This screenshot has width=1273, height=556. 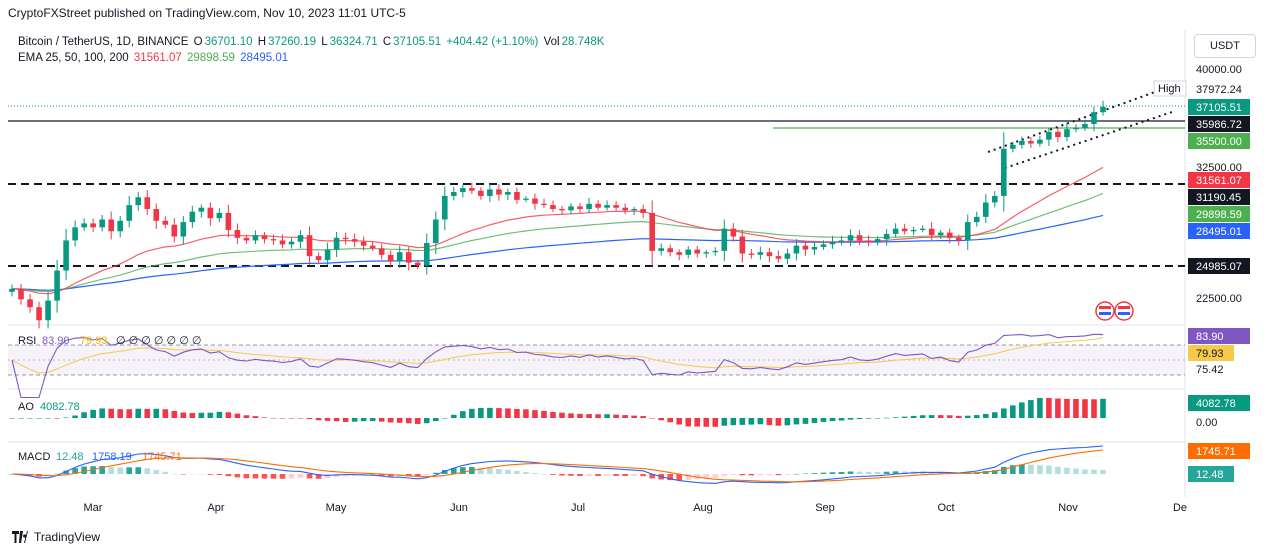 What do you see at coordinates (459, 508) in the screenshot?
I see `time-axis-label: Jun` at bounding box center [459, 508].